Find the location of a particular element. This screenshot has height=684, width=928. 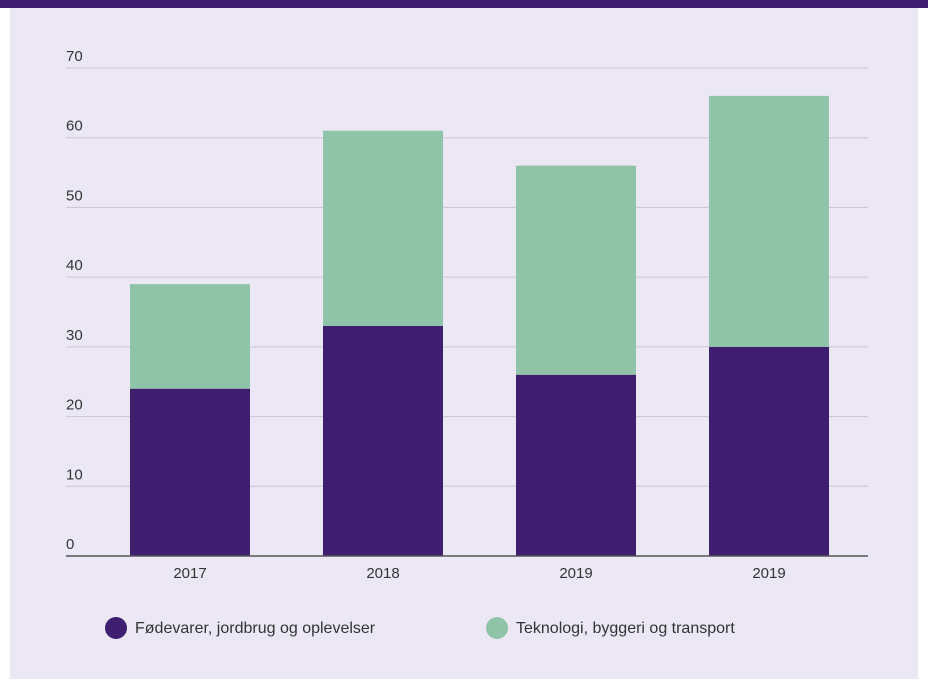

y-tick-label: 40 is located at coordinates (74, 265).